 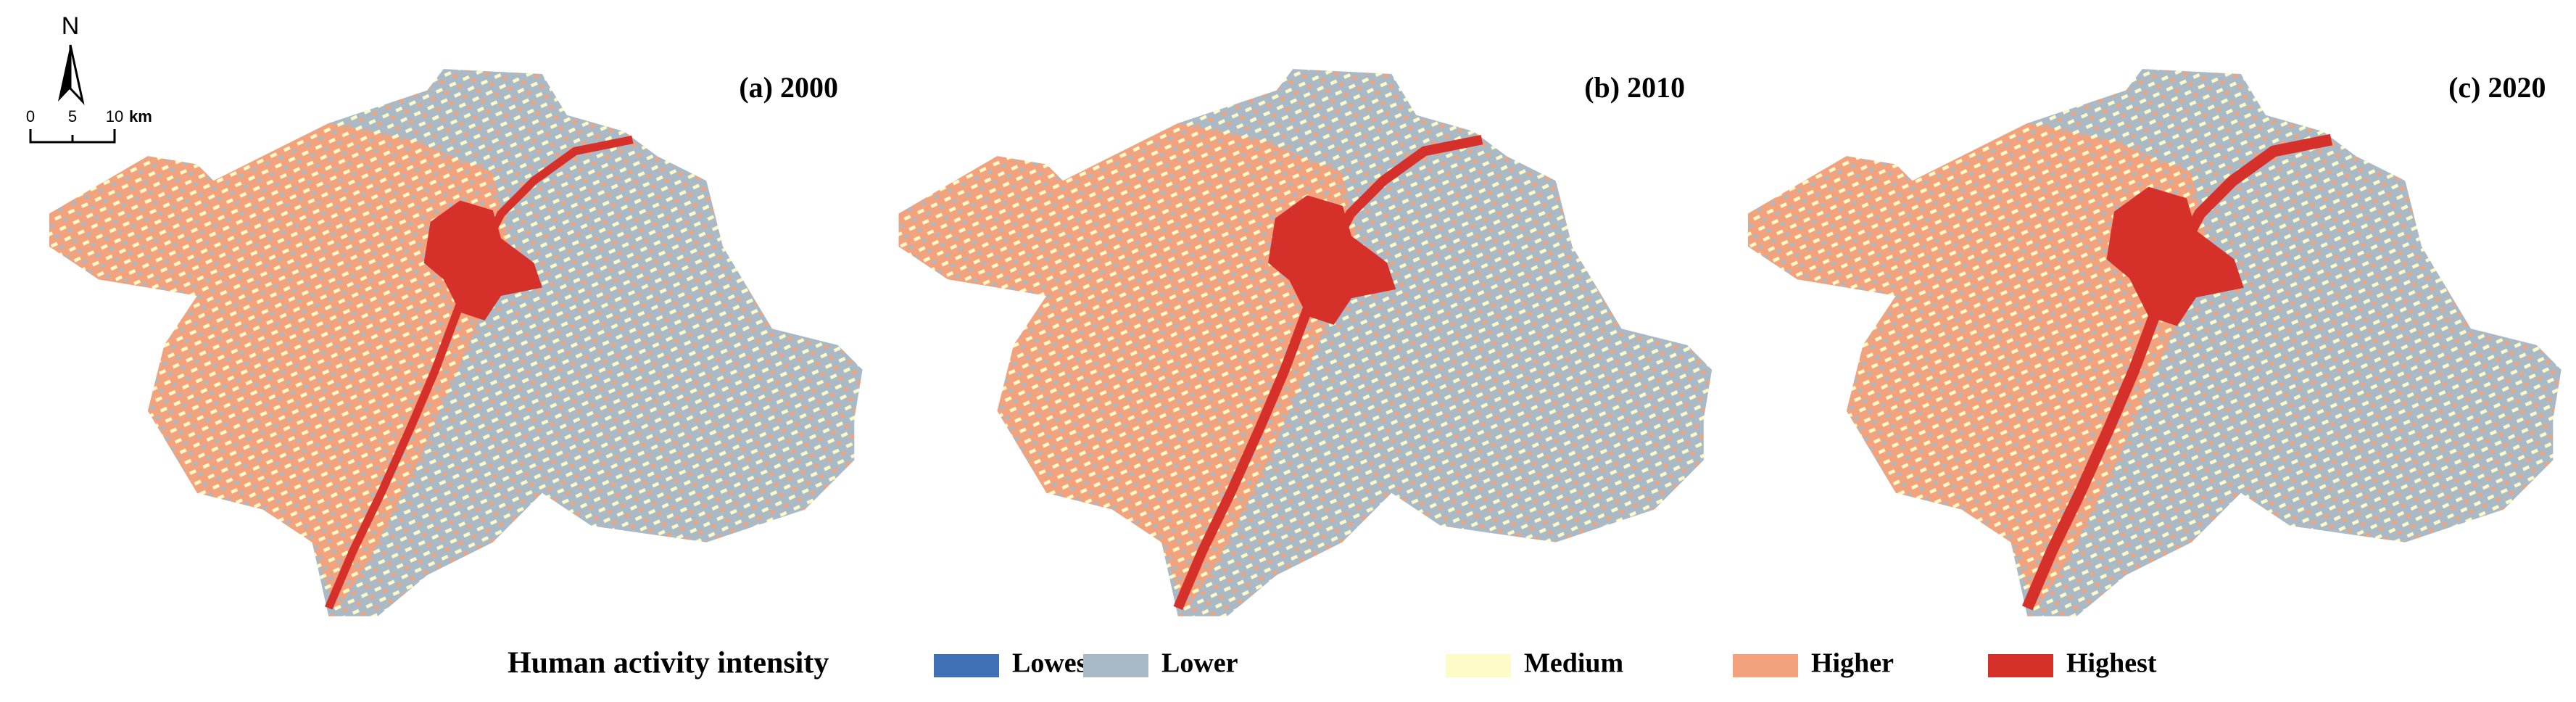 What do you see at coordinates (788, 87) in the screenshot?
I see `panel-label: (a) 2000` at bounding box center [788, 87].